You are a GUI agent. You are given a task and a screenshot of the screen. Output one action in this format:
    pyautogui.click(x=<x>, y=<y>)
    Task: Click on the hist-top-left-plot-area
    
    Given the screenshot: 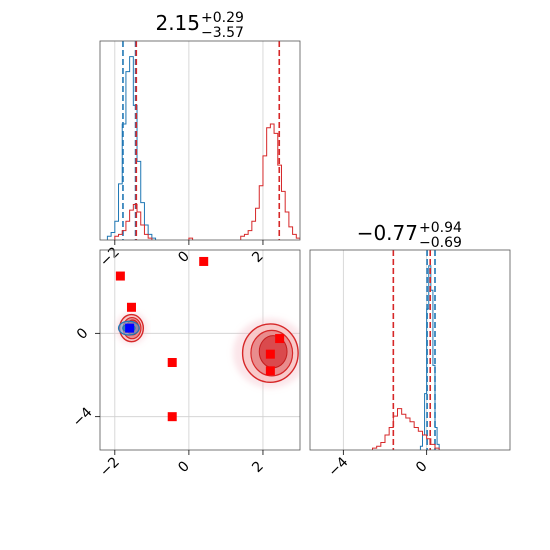 What is the action you would take?
    pyautogui.click(x=203, y=140)
    